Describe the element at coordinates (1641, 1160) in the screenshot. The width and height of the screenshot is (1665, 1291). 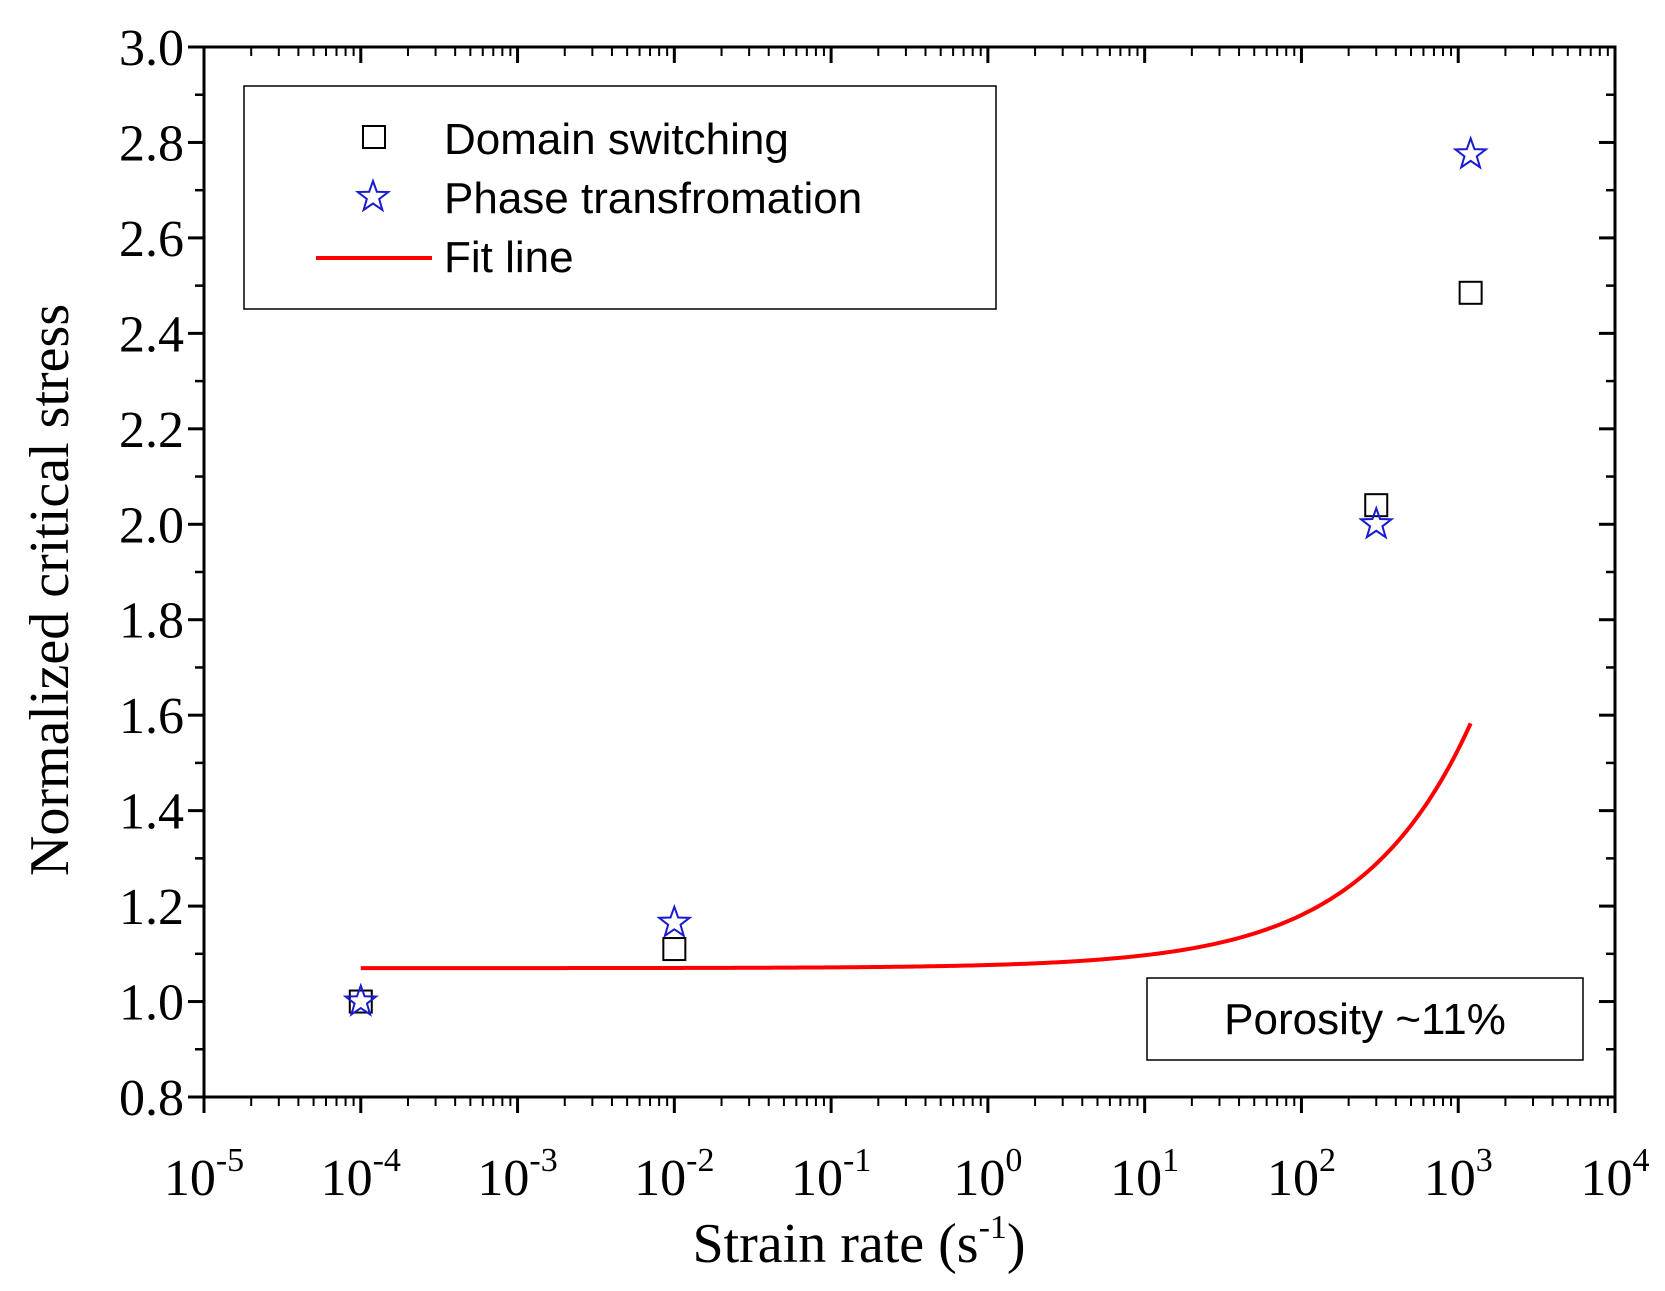
I see `x-tick-label-exponent: 4` at that location.